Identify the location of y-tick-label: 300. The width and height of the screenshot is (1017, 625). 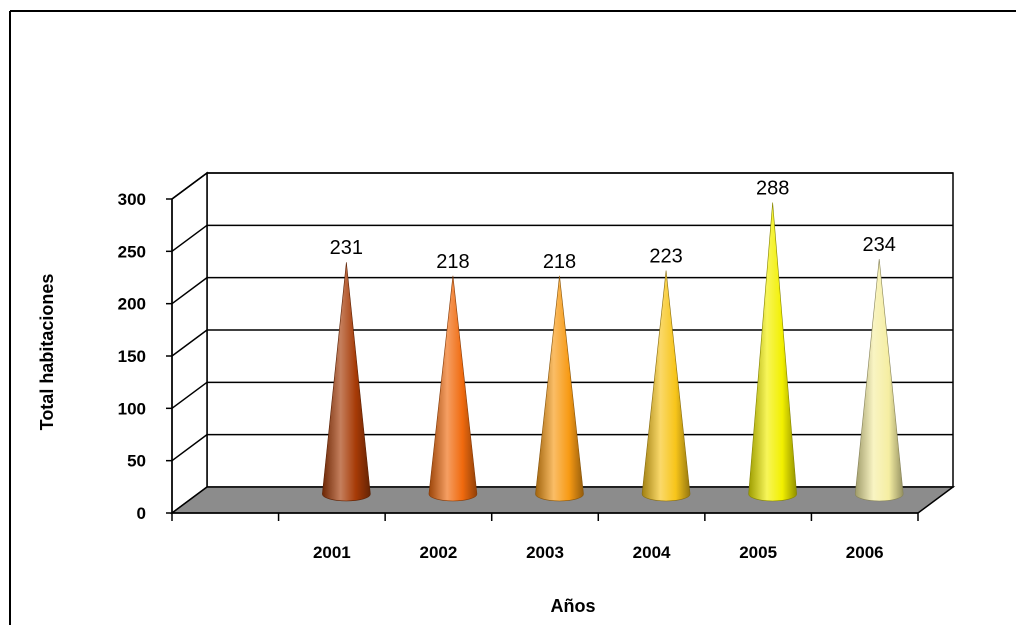
(132, 199).